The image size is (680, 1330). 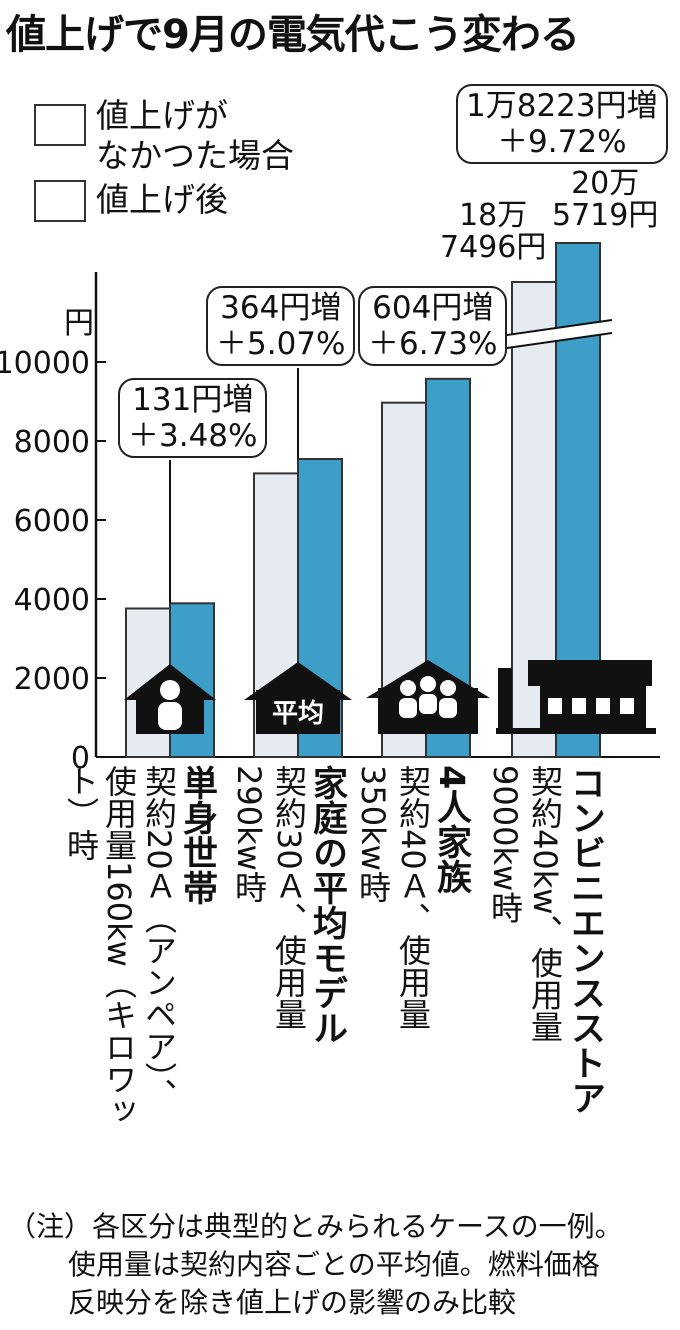 I want to click on category-single-detail-3: ト）時, so click(x=81, y=813).